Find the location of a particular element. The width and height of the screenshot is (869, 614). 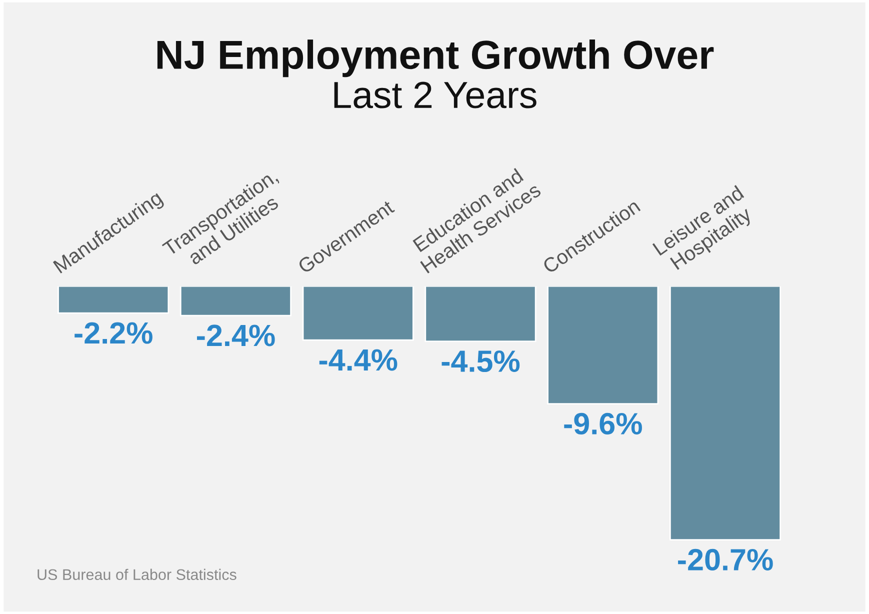

data-label: -20.7% is located at coordinates (725, 559).